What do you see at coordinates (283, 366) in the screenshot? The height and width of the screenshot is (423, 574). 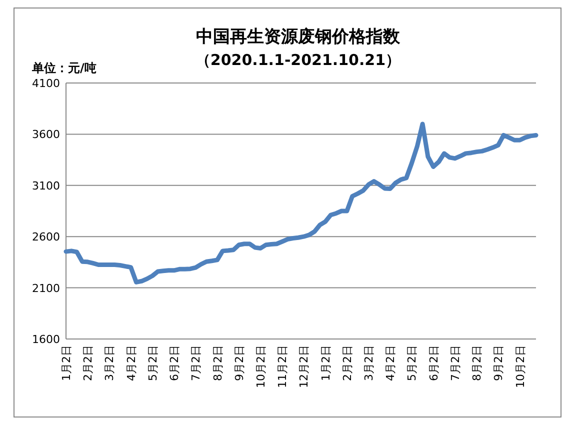 I see `x-tick-label: 11月2日` at bounding box center [283, 366].